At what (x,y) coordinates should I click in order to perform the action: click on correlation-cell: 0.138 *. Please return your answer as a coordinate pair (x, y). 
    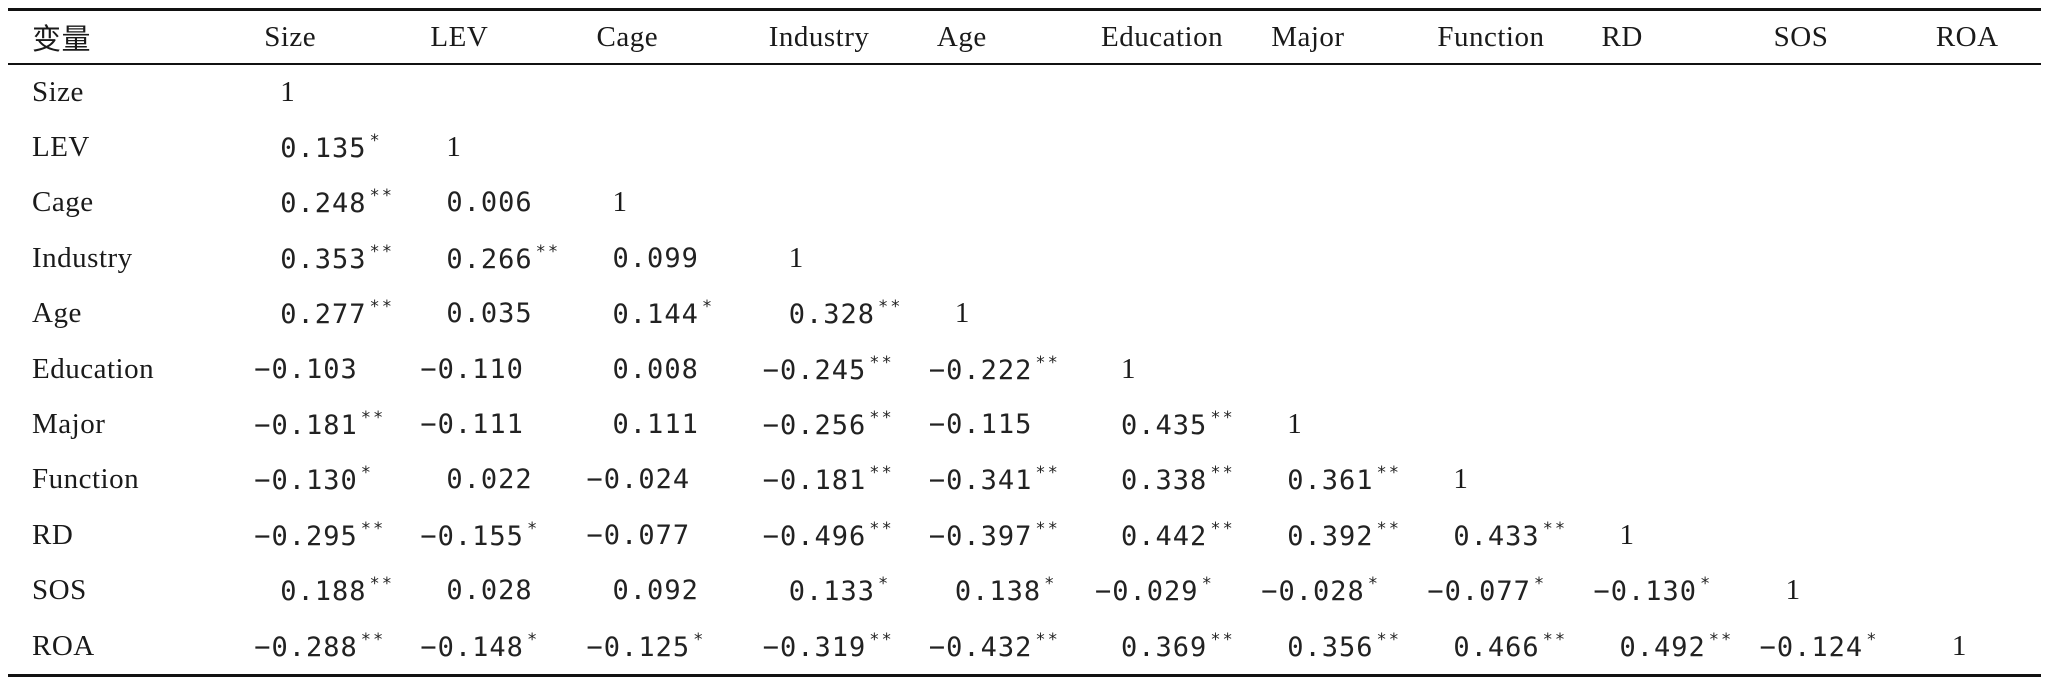
    Looking at the image, I should click on (1012, 590).